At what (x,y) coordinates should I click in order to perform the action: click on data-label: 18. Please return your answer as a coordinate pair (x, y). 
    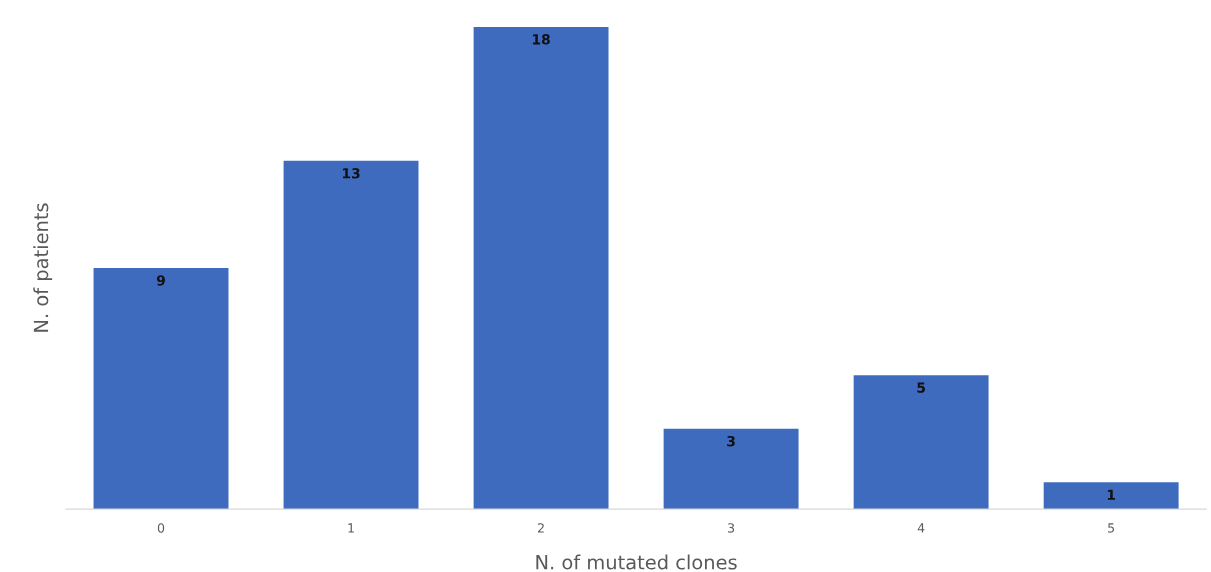
    Looking at the image, I should click on (541, 39).